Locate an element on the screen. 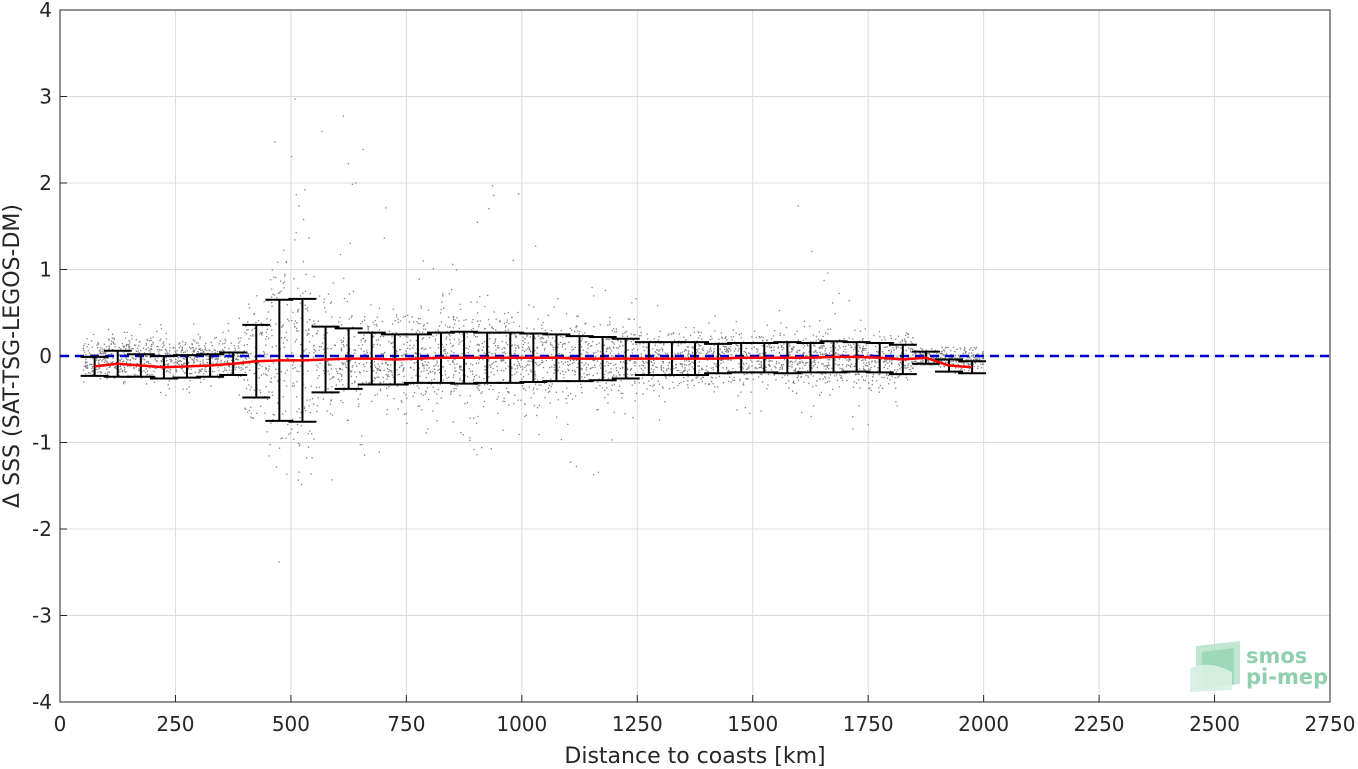 The height and width of the screenshot is (769, 1358). y-axis-label: Δ SSS (SAT-TSG-LEGOS-DM) is located at coordinates (12, 356).